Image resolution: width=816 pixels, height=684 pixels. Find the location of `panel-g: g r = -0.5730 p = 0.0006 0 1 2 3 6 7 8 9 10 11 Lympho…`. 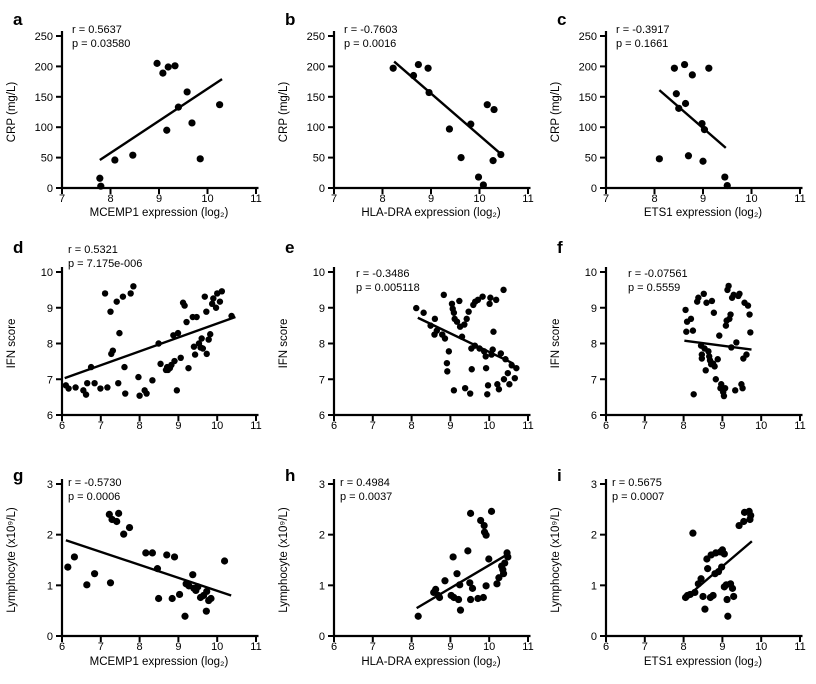

panel-g: g r = -0.5730 p = 0.0006 0 1 2 3 6 7 8 9 10 11 Lympho… is located at coordinates (136, 570).